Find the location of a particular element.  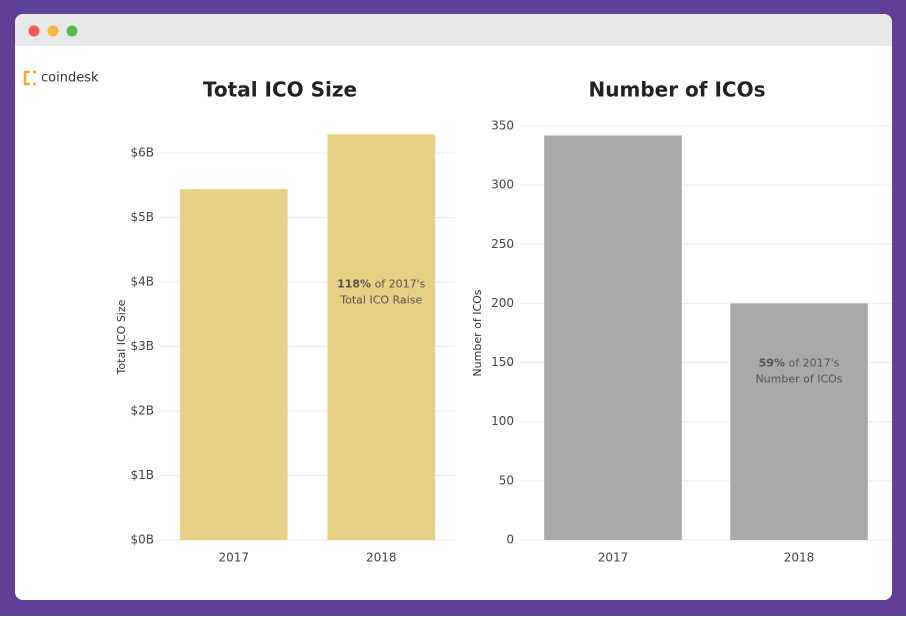

title-bar is located at coordinates (453, 30).